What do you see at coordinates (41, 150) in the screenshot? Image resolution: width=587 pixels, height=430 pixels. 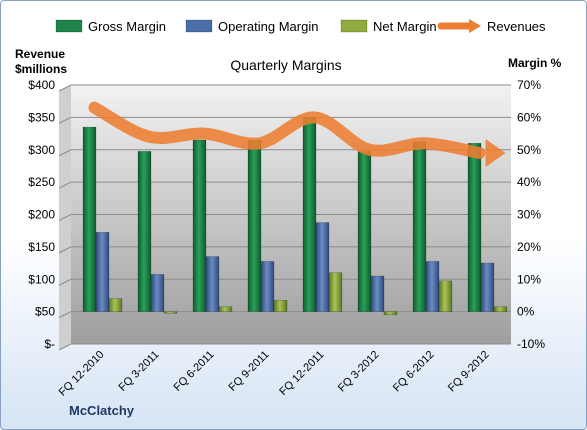 I see `left-tick-label: $300` at bounding box center [41, 150].